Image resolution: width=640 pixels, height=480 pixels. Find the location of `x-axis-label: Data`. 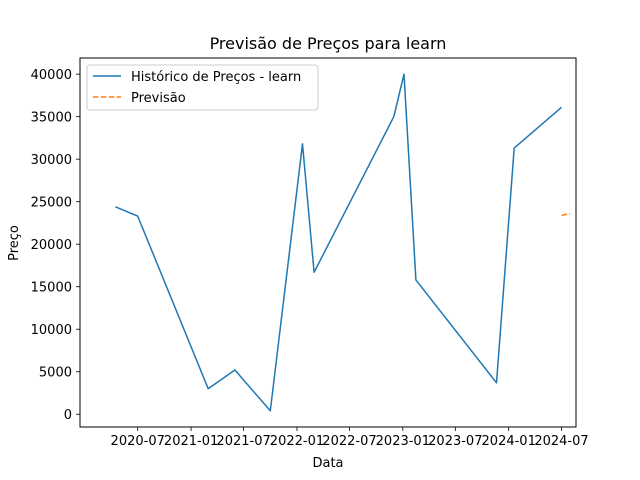

x-axis-label: Data is located at coordinates (327, 463).